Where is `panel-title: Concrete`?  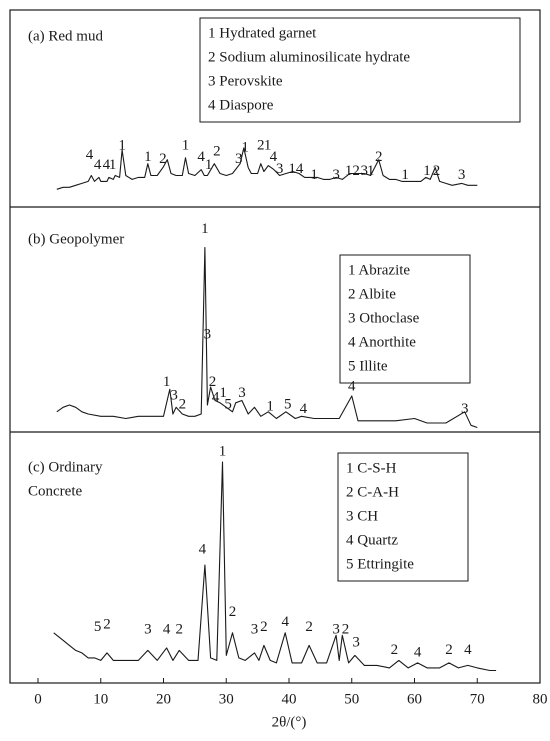
panel-title: Concrete is located at coordinates (55, 491).